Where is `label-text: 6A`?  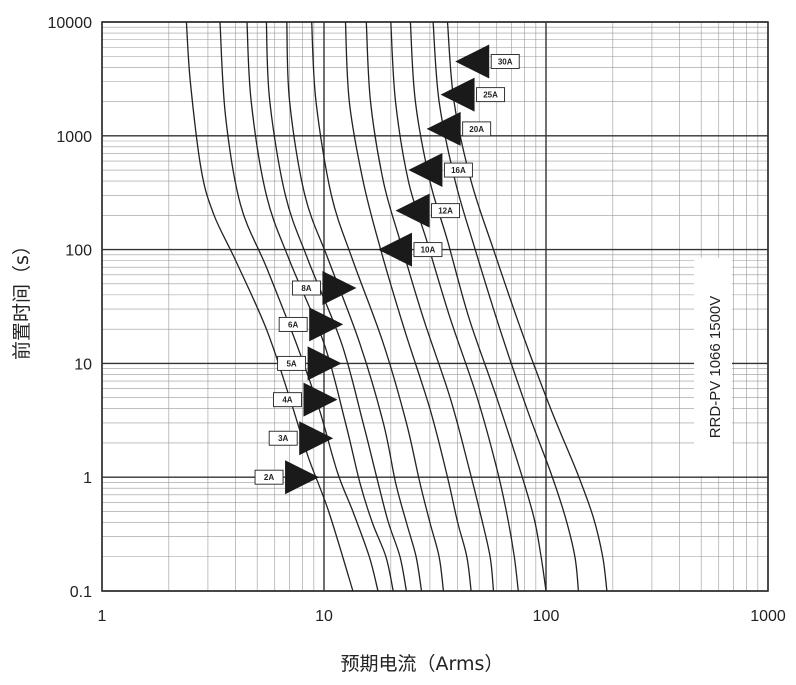
label-text: 6A is located at coordinates (293, 324).